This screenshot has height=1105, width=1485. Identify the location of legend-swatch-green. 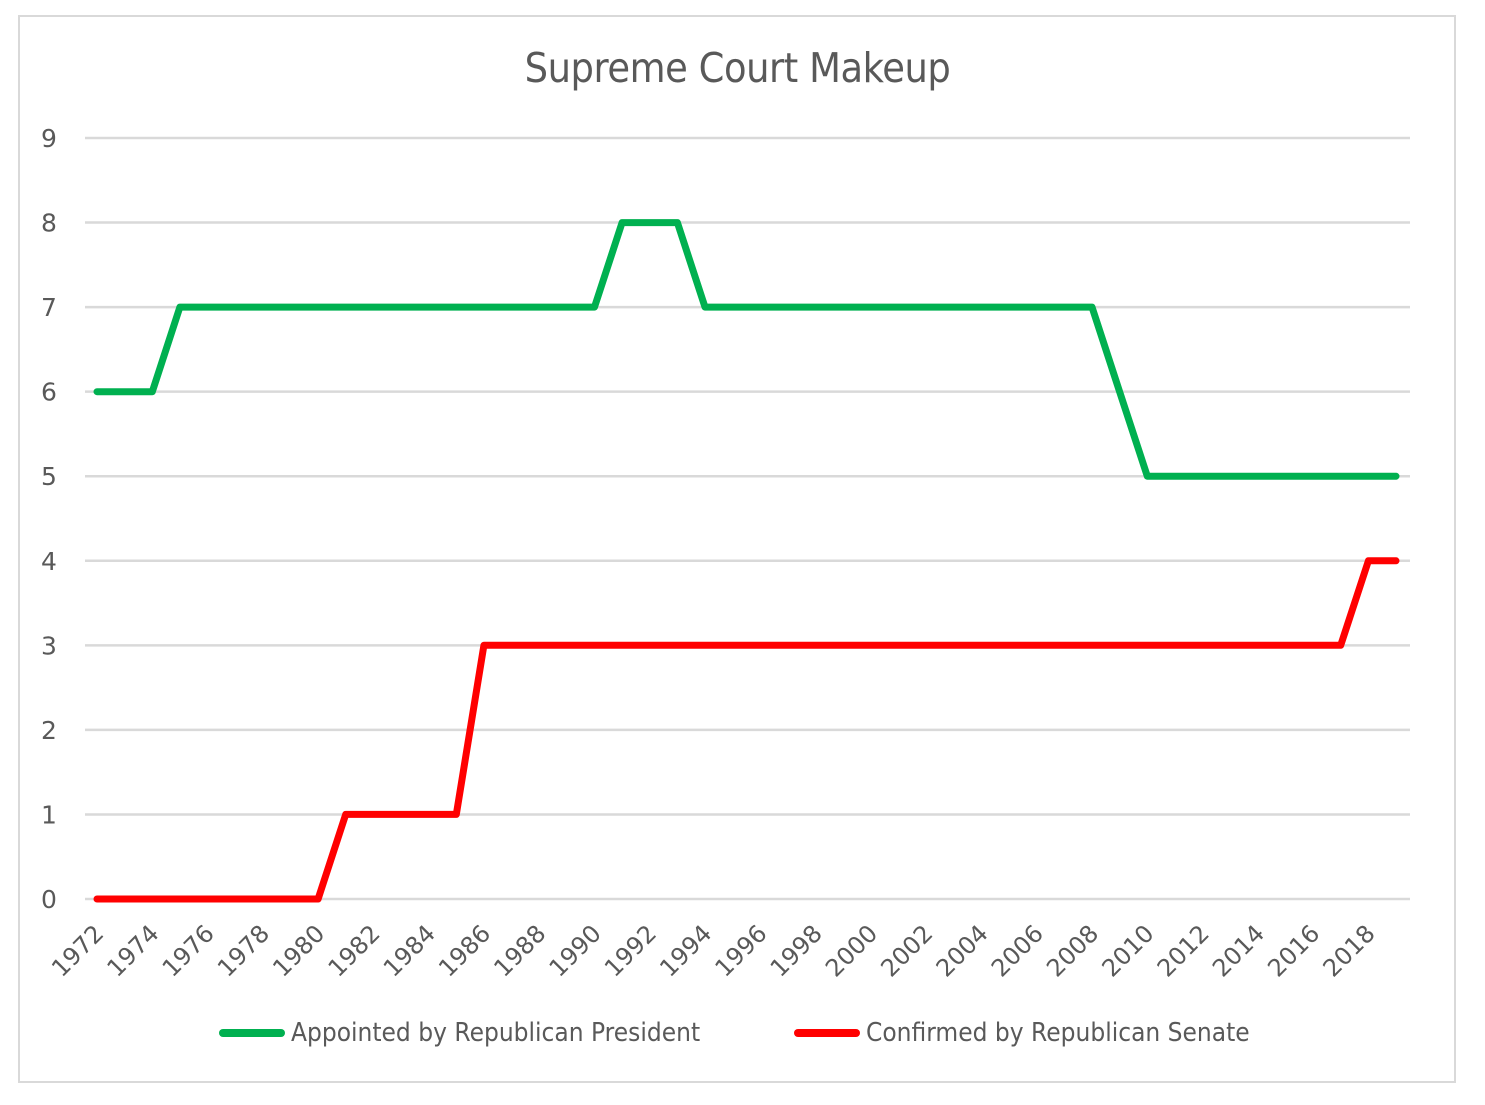
(252, 1033).